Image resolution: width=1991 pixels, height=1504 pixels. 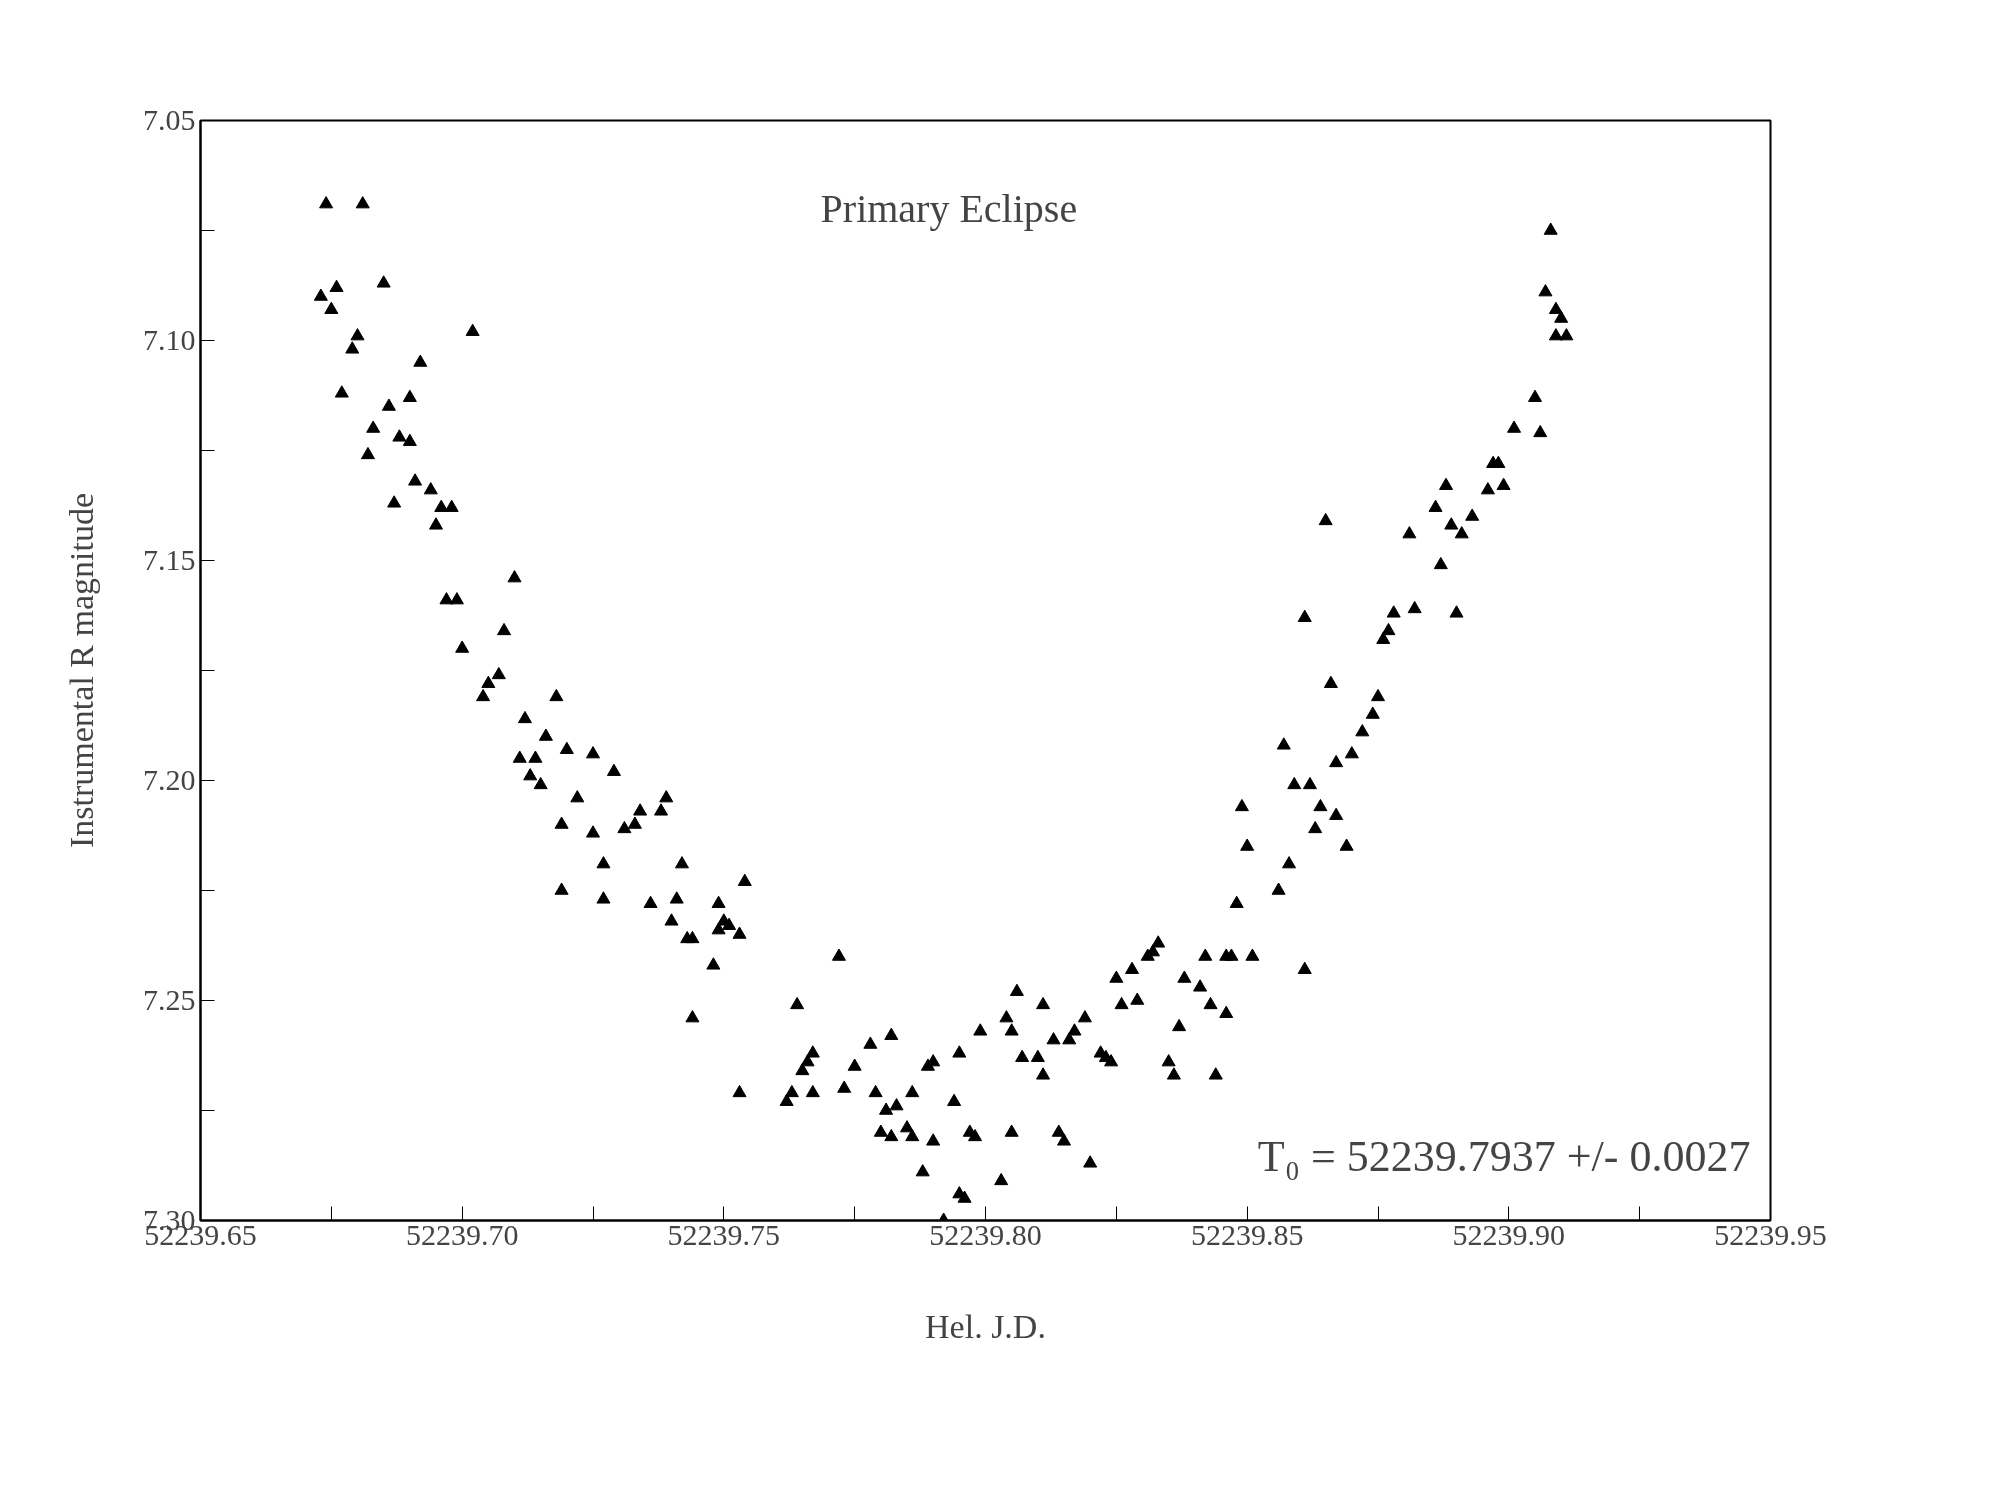 What do you see at coordinates (169, 119) in the screenshot?
I see `y-tick-label: 7.05` at bounding box center [169, 119].